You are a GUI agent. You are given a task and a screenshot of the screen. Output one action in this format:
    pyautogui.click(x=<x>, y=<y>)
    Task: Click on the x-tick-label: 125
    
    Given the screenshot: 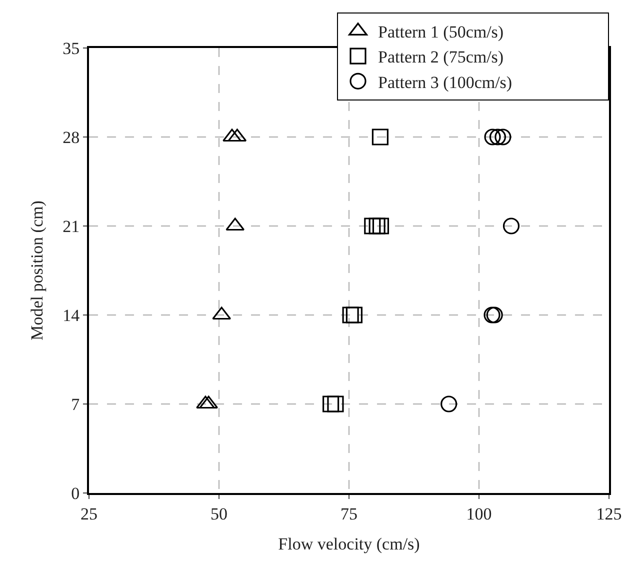 What is the action you would take?
    pyautogui.click(x=609, y=514)
    